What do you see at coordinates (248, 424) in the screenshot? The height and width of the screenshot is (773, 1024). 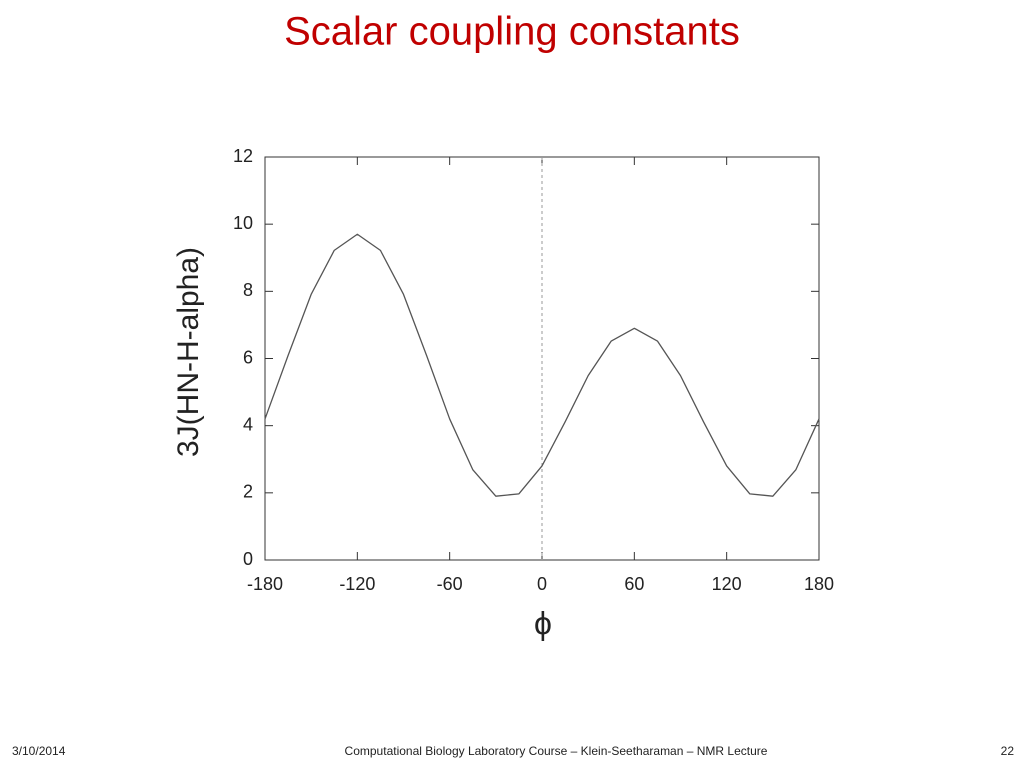 I see `y-tick-label: 4` at bounding box center [248, 424].